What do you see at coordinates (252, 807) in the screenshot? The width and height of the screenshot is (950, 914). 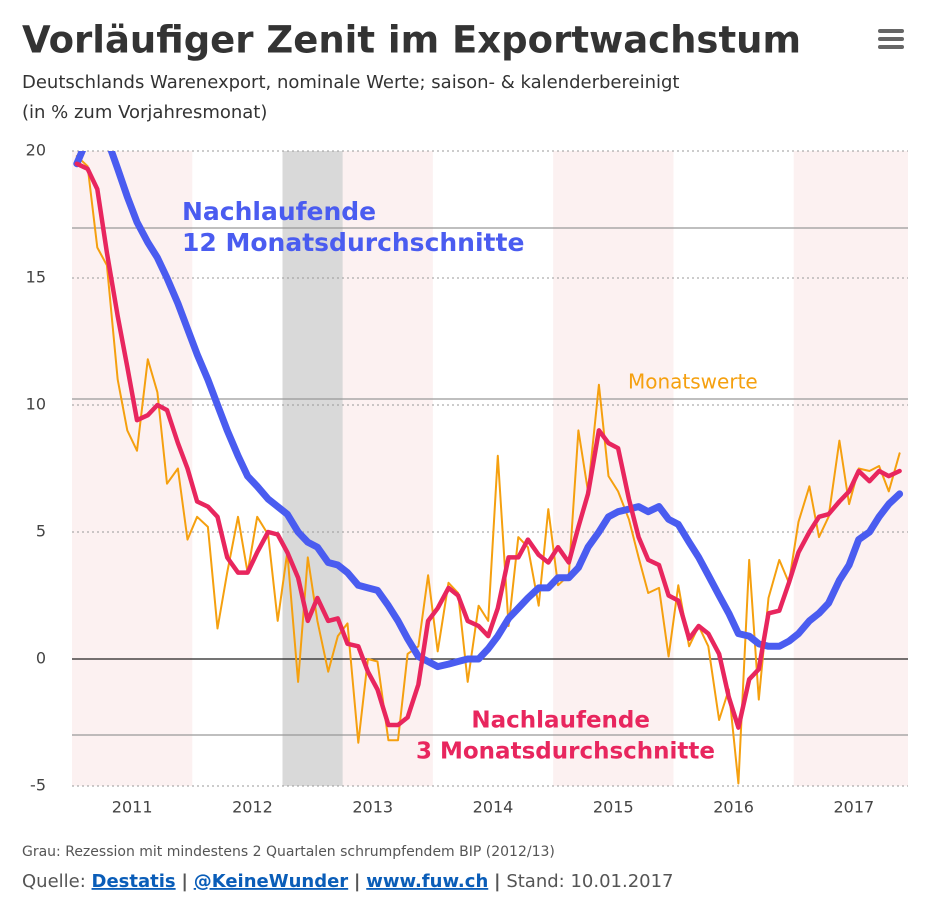 I see `x-tick-label: 2012` at bounding box center [252, 807].